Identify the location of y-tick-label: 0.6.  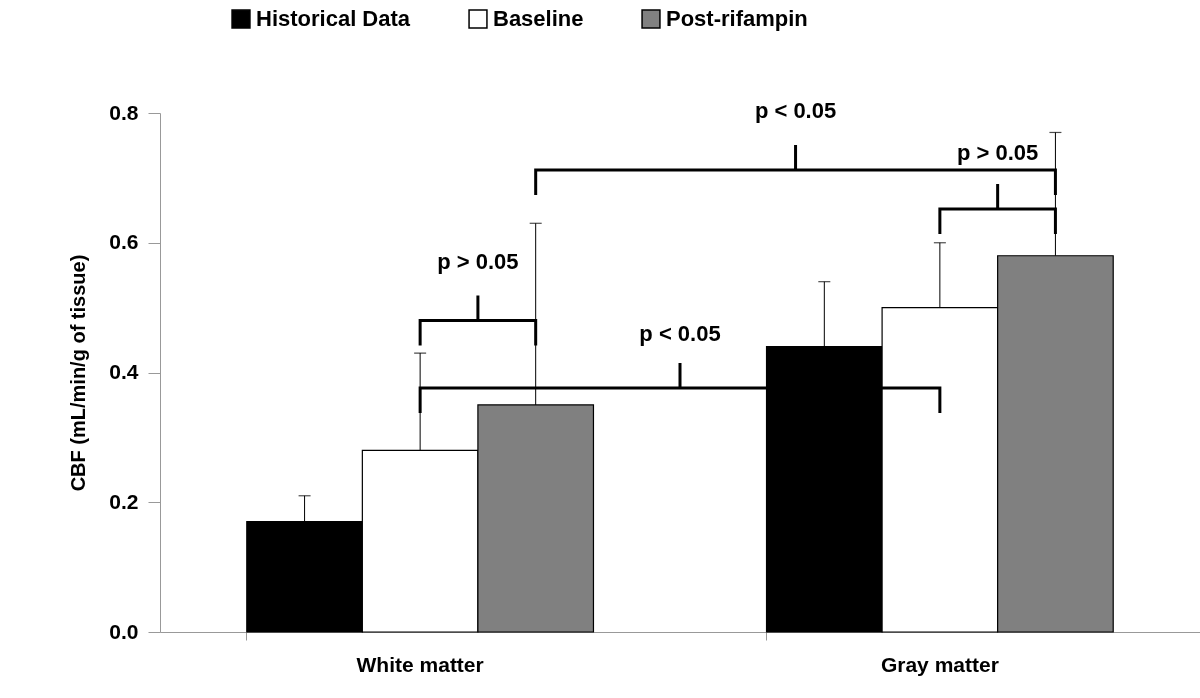
(124, 242).